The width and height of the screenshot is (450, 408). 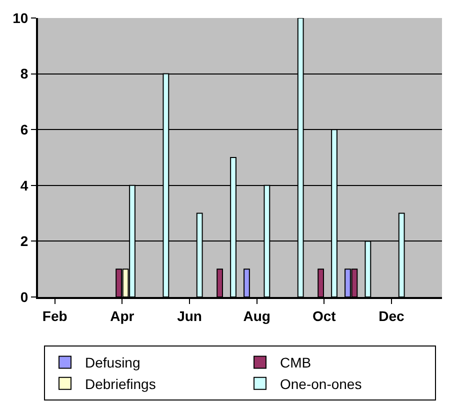 I want to click on y-tick-label: 6, so click(x=24, y=130).